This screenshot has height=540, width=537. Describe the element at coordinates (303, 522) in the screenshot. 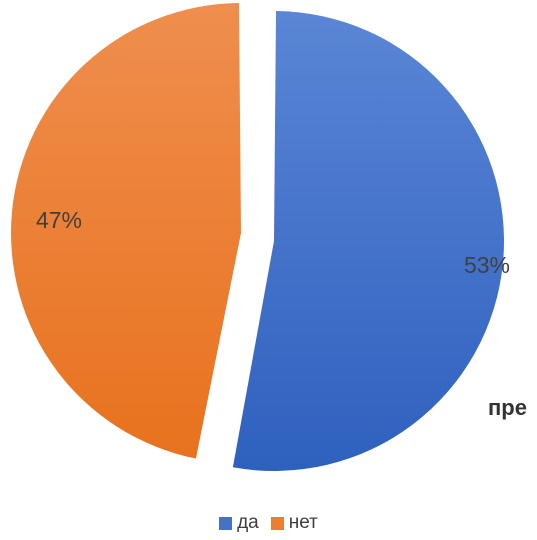

I see `legend-label-net: нет` at that location.